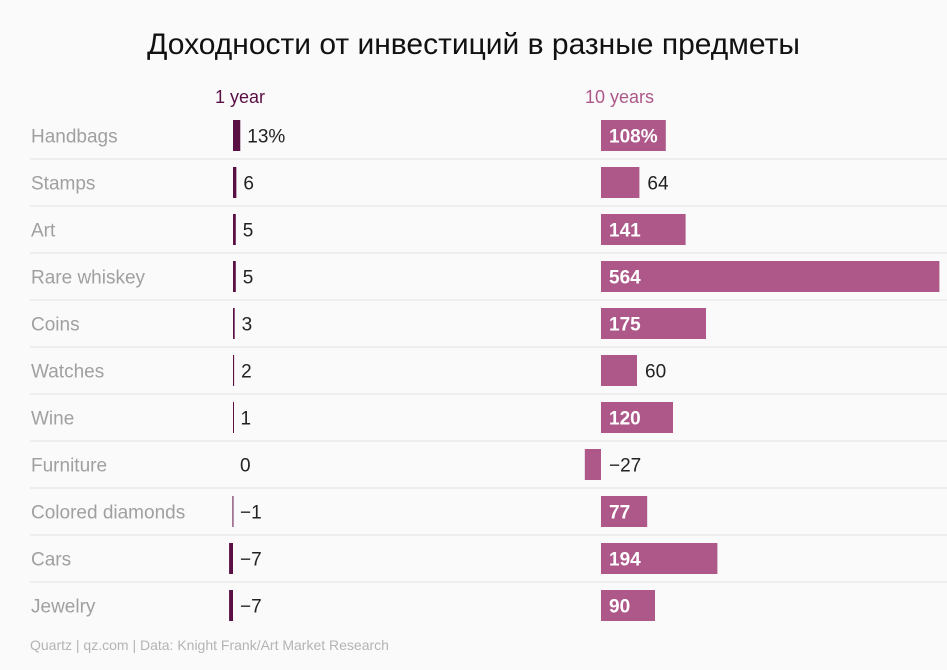 This screenshot has width=947, height=670. I want to click on row-label: Colored diamonds, so click(108, 513).